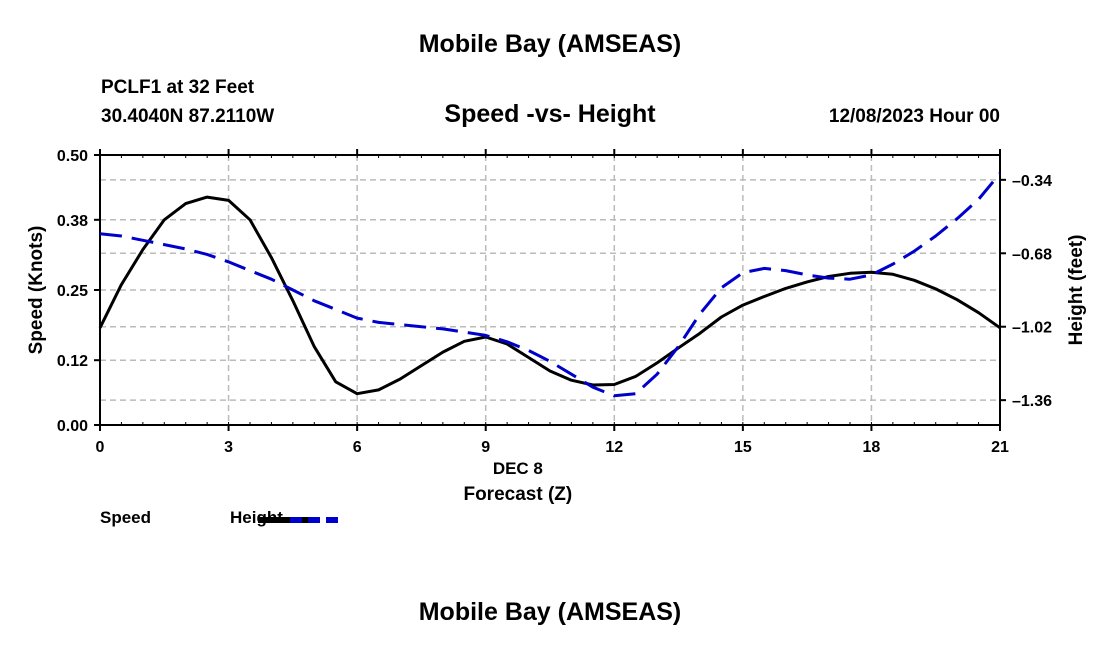  What do you see at coordinates (614, 447) in the screenshot?
I see `x-tick-label: 12` at bounding box center [614, 447].